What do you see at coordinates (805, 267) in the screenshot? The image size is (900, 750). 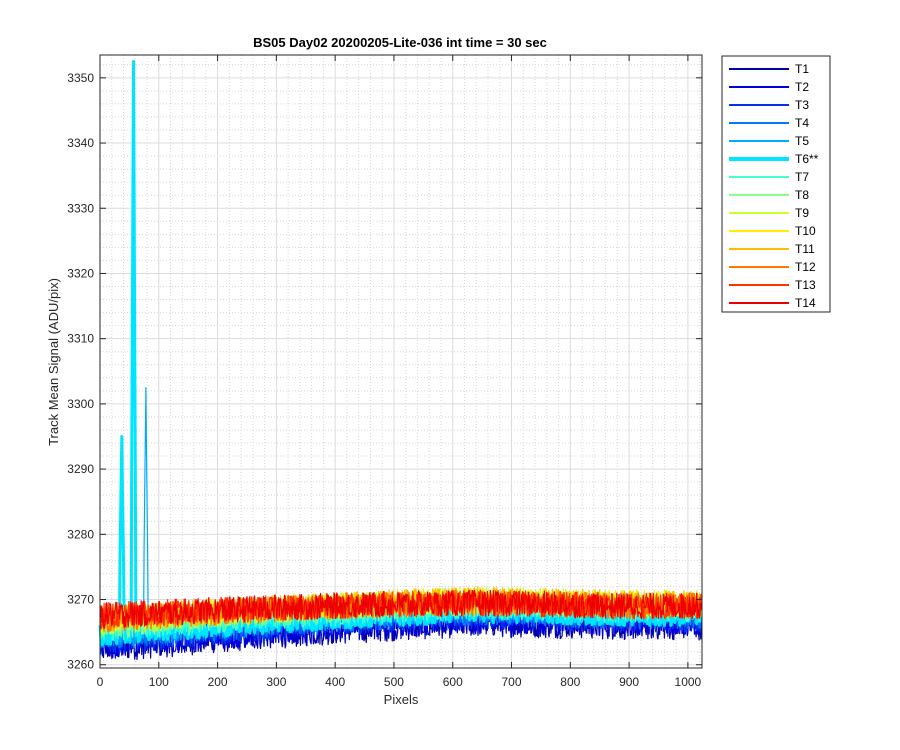 I see `legend-label: T12` at bounding box center [805, 267].